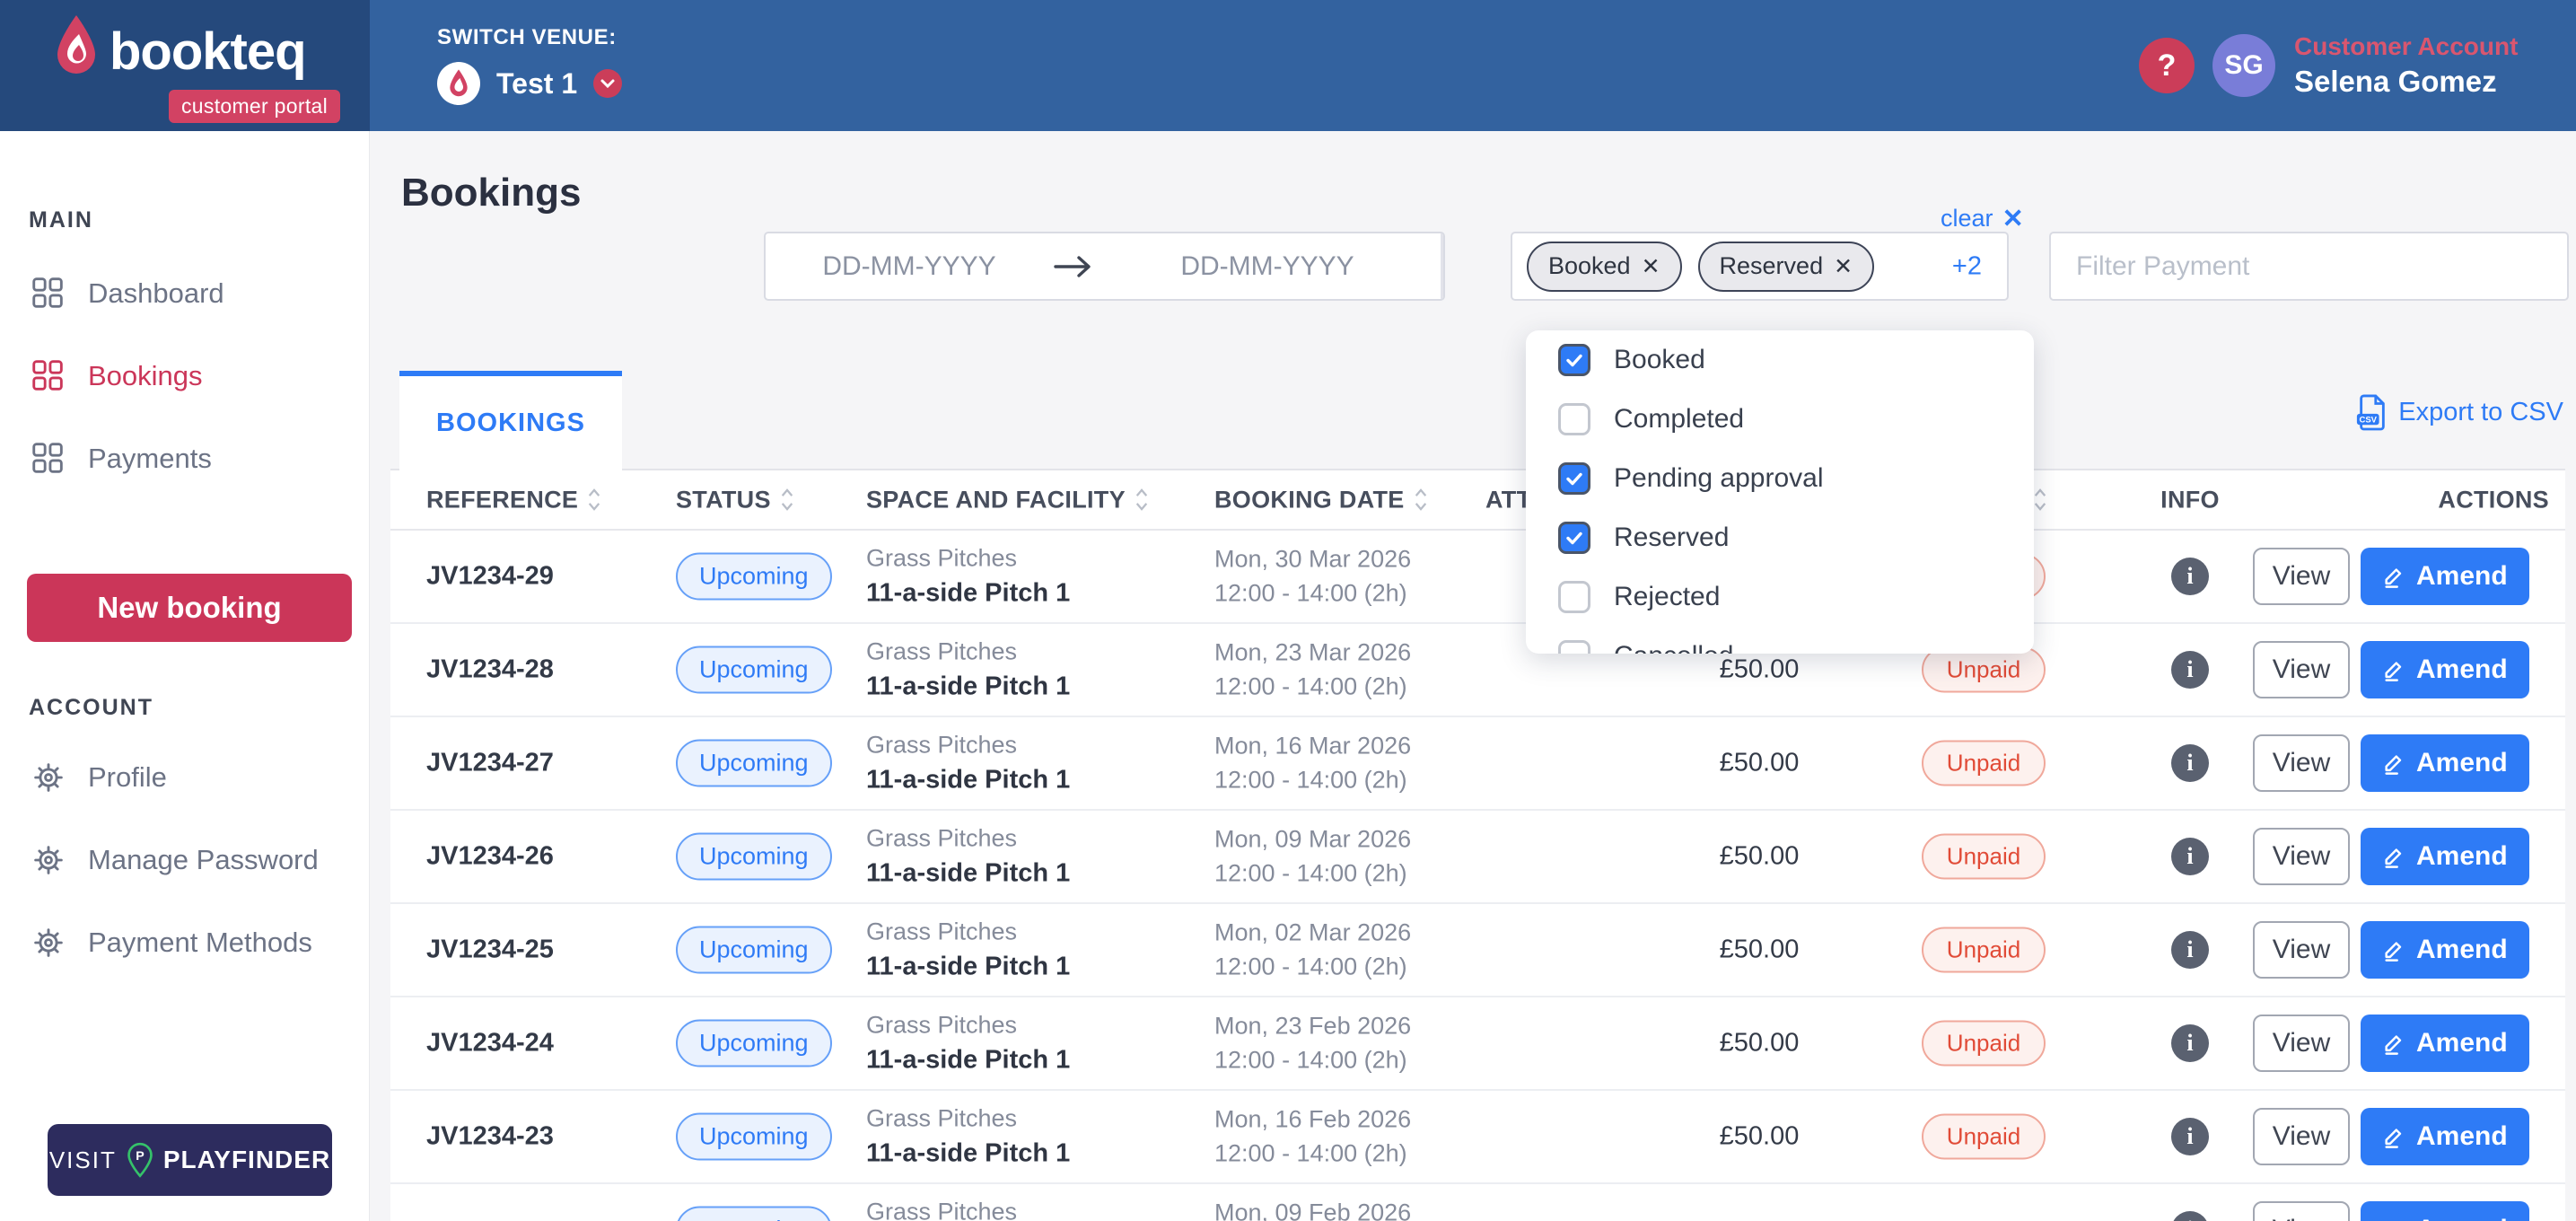  Describe the element at coordinates (2395, 82) in the screenshot. I see `account-name: Selena Gomez` at that location.